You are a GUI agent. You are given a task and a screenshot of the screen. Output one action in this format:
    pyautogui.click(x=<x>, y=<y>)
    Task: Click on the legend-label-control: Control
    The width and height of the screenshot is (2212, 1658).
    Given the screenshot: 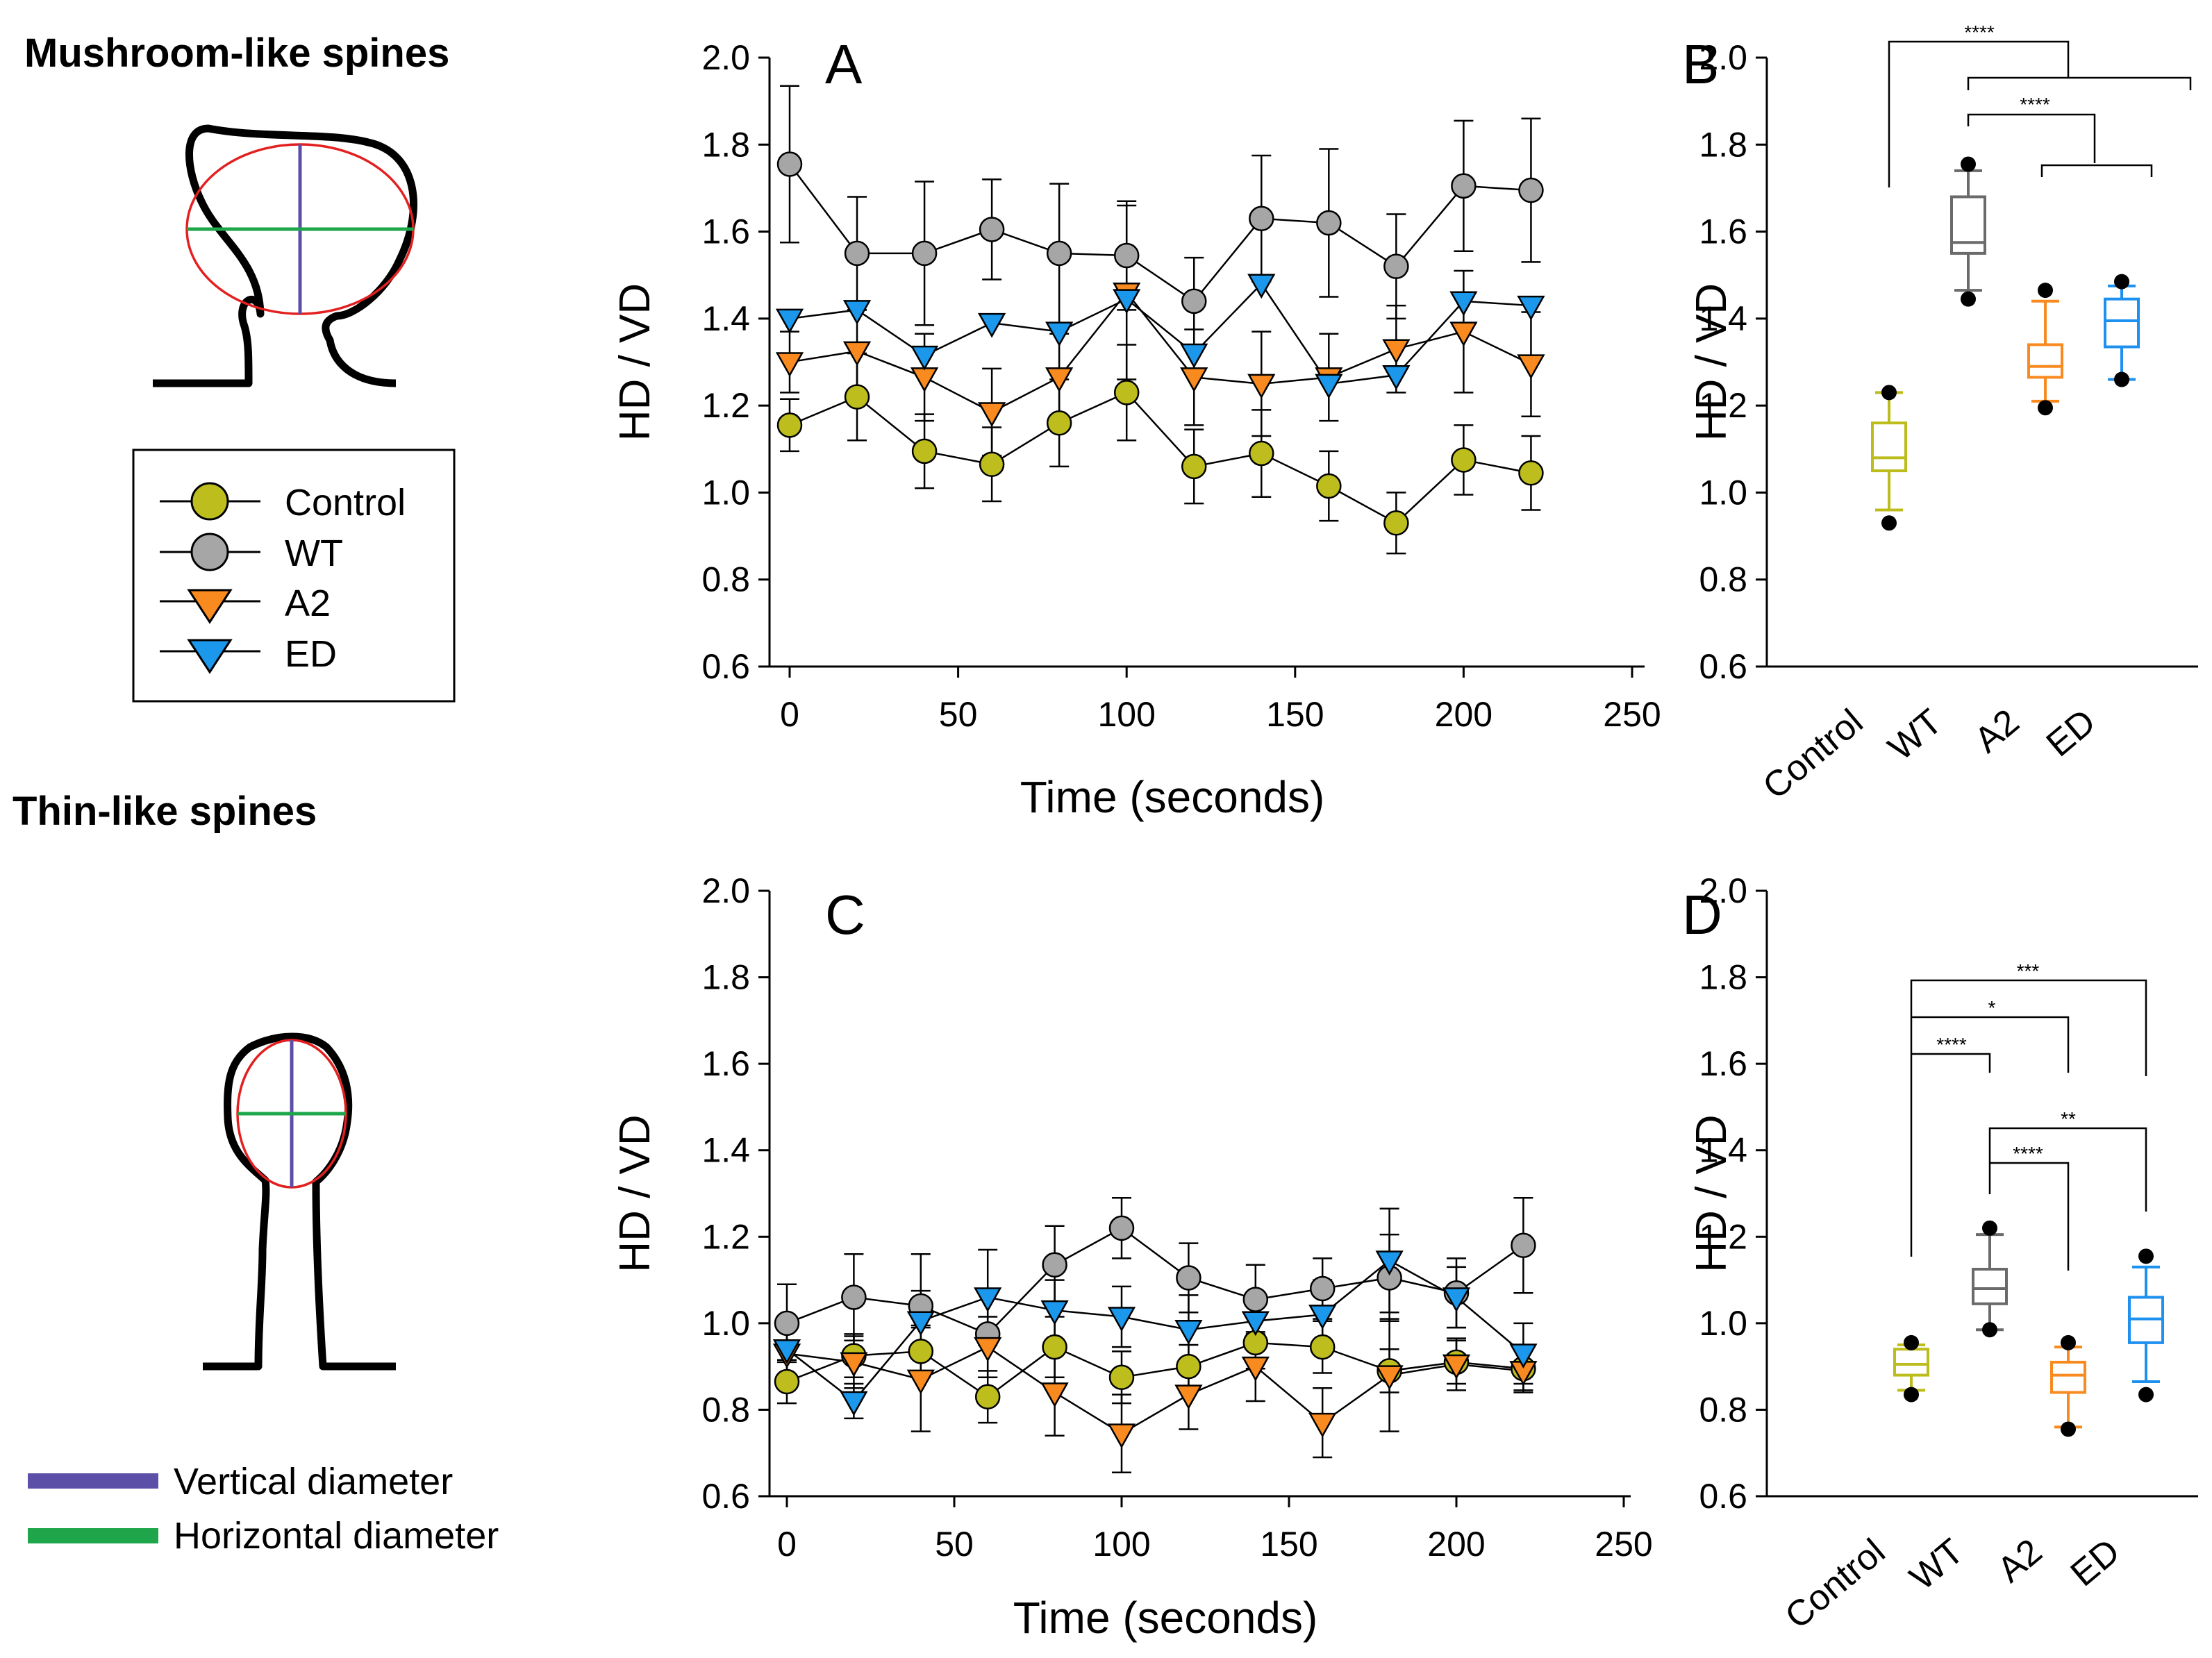 What is the action you would take?
    pyautogui.click(x=345, y=503)
    